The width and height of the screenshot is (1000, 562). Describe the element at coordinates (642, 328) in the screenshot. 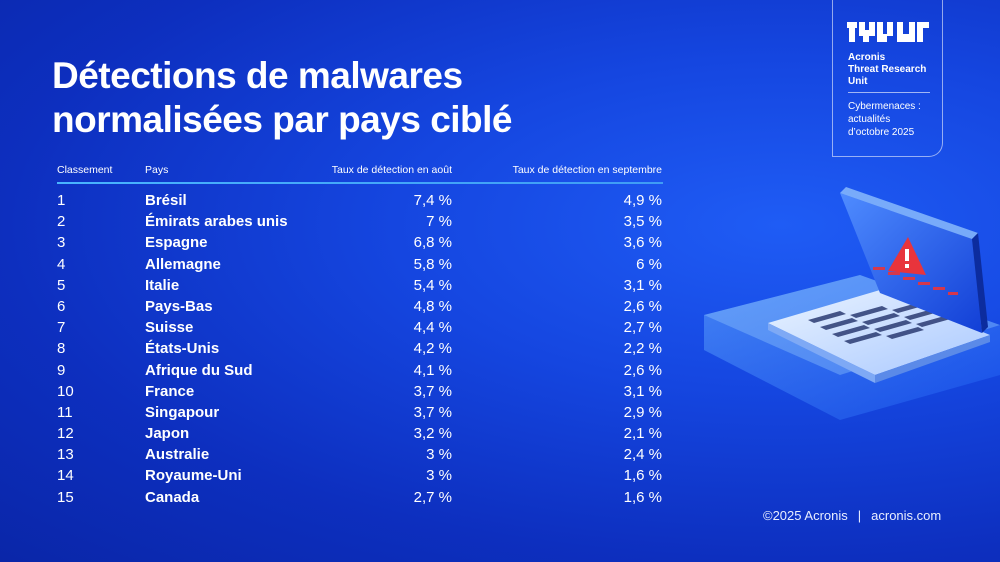

I see `cell-september: 2,7 %` at that location.